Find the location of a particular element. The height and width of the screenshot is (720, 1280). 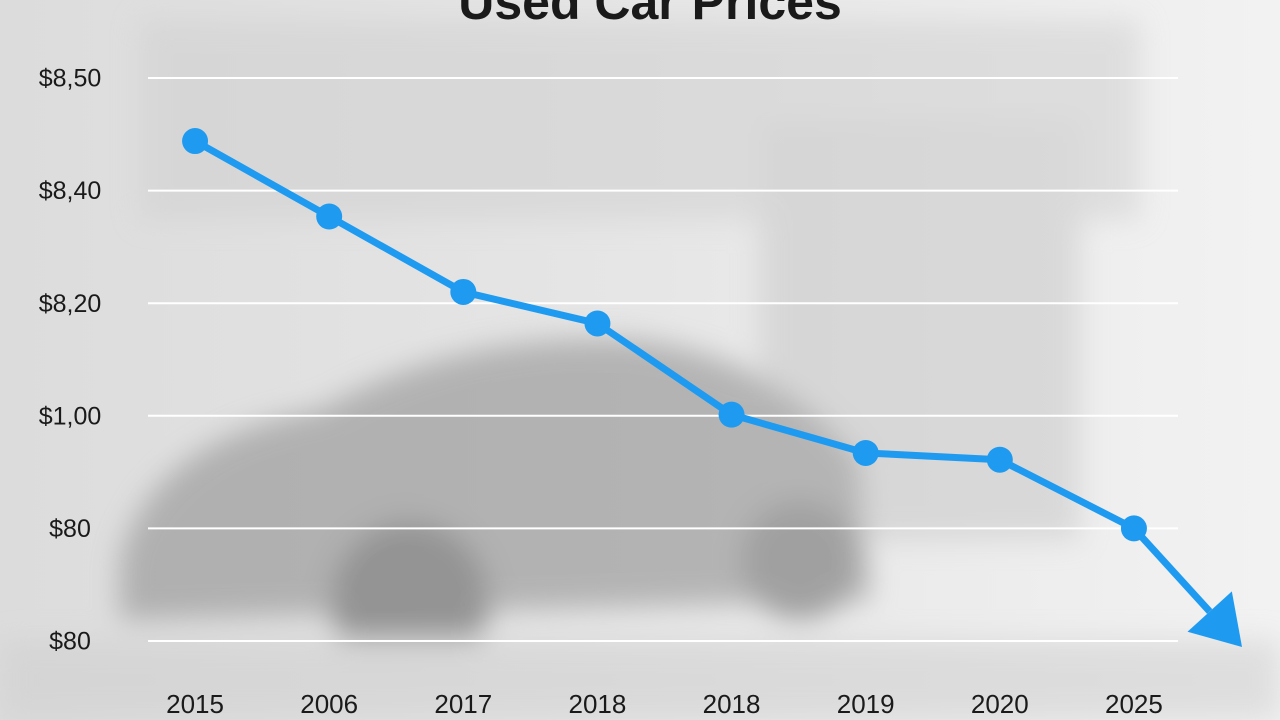

trend-arrow-head is located at coordinates (1214, 619).